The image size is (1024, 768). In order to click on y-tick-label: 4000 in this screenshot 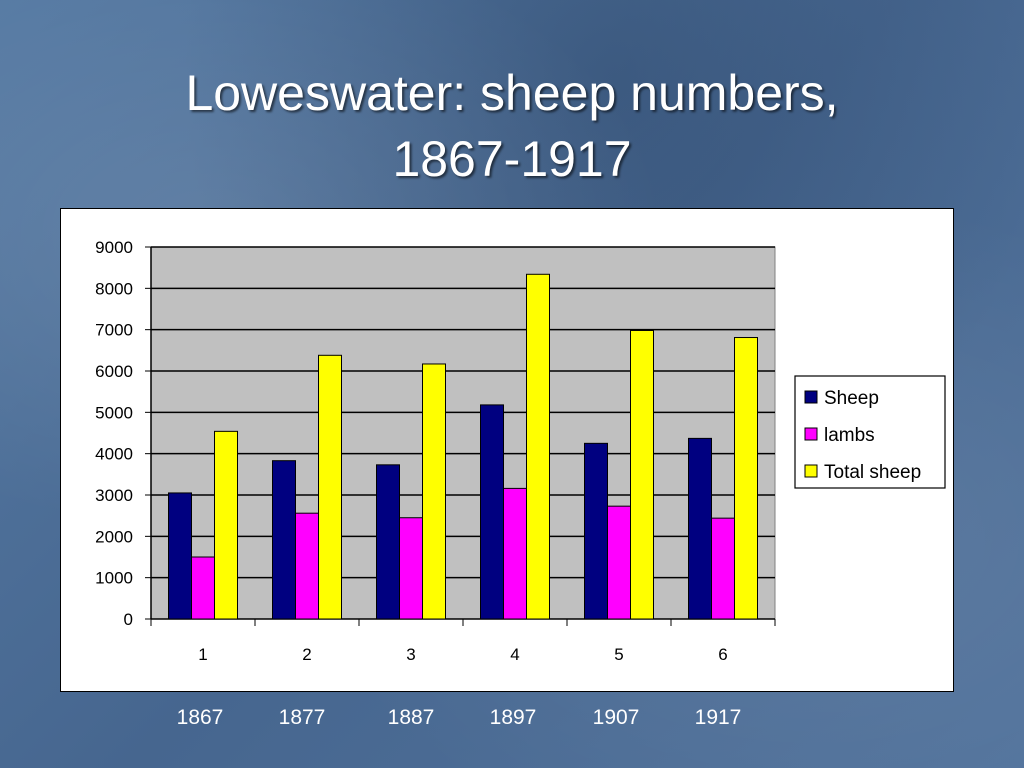, I will do `click(114, 454)`.